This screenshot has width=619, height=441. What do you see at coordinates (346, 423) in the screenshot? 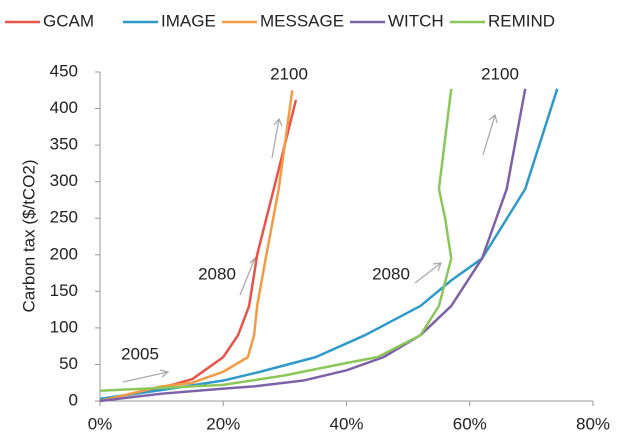
I see `x-tick-label: 40%` at bounding box center [346, 423].